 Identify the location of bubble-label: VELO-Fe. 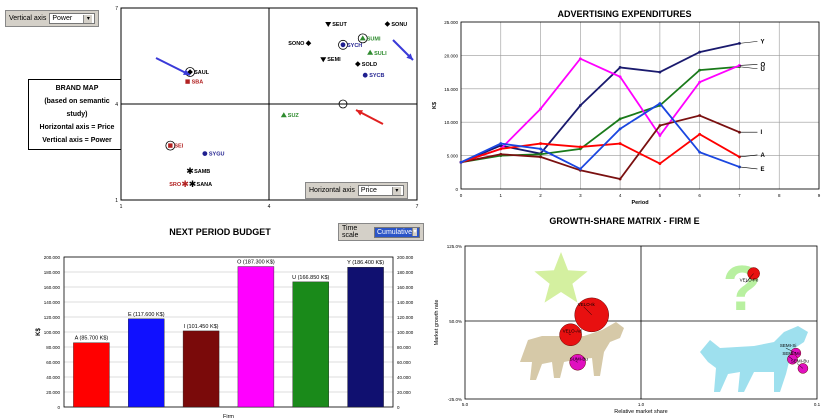
(749, 280).